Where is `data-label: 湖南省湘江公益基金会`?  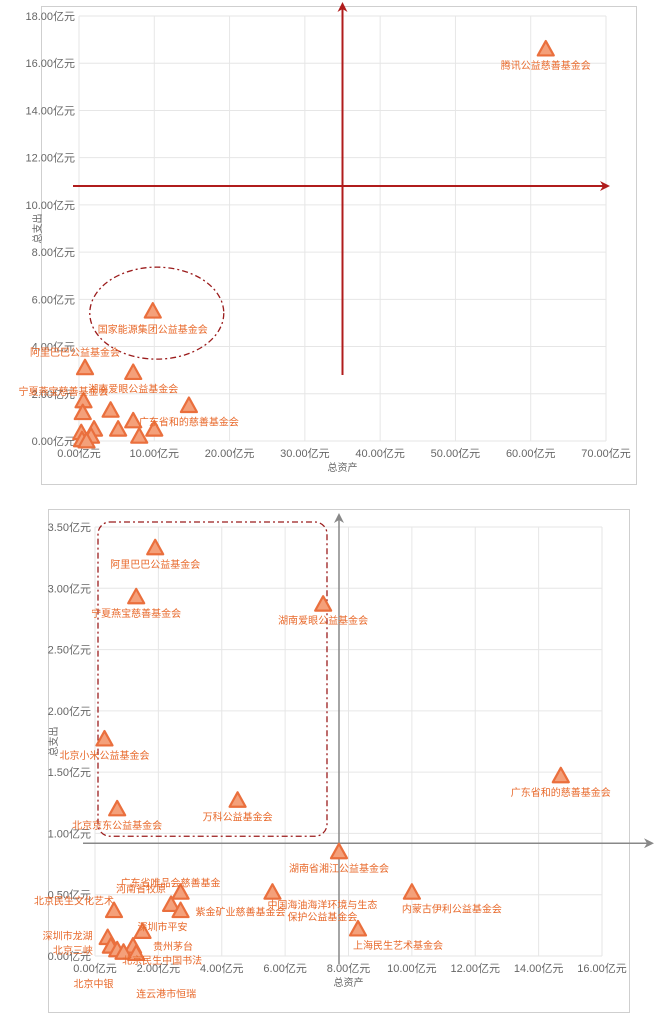
data-label: 湖南省湘江公益基金会 is located at coordinates (339, 868).